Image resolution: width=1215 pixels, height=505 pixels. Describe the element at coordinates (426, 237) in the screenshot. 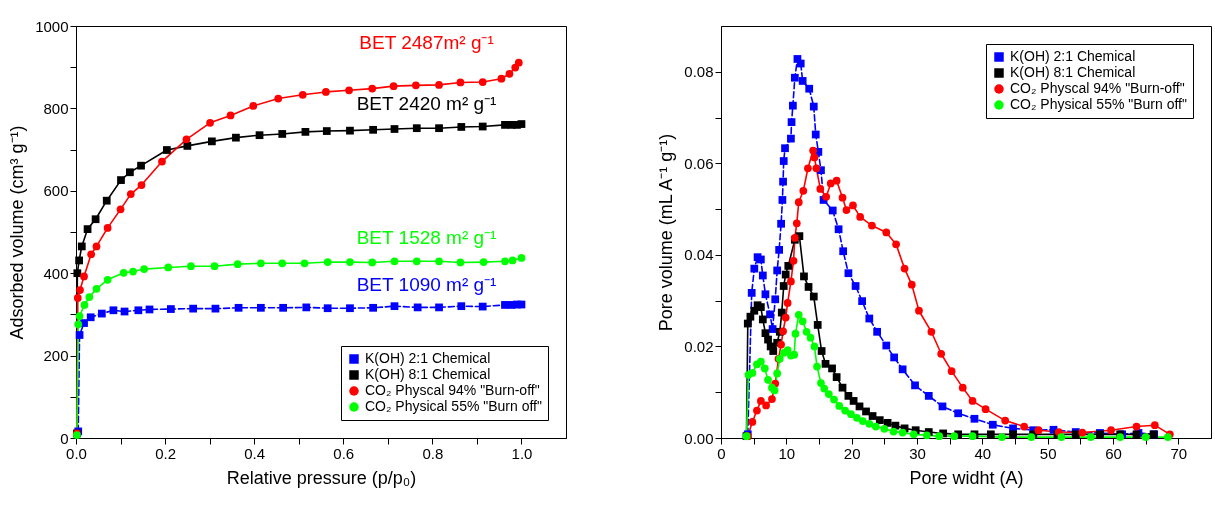

I see `annotation: BET 1528 m² g⁻¹` at that location.